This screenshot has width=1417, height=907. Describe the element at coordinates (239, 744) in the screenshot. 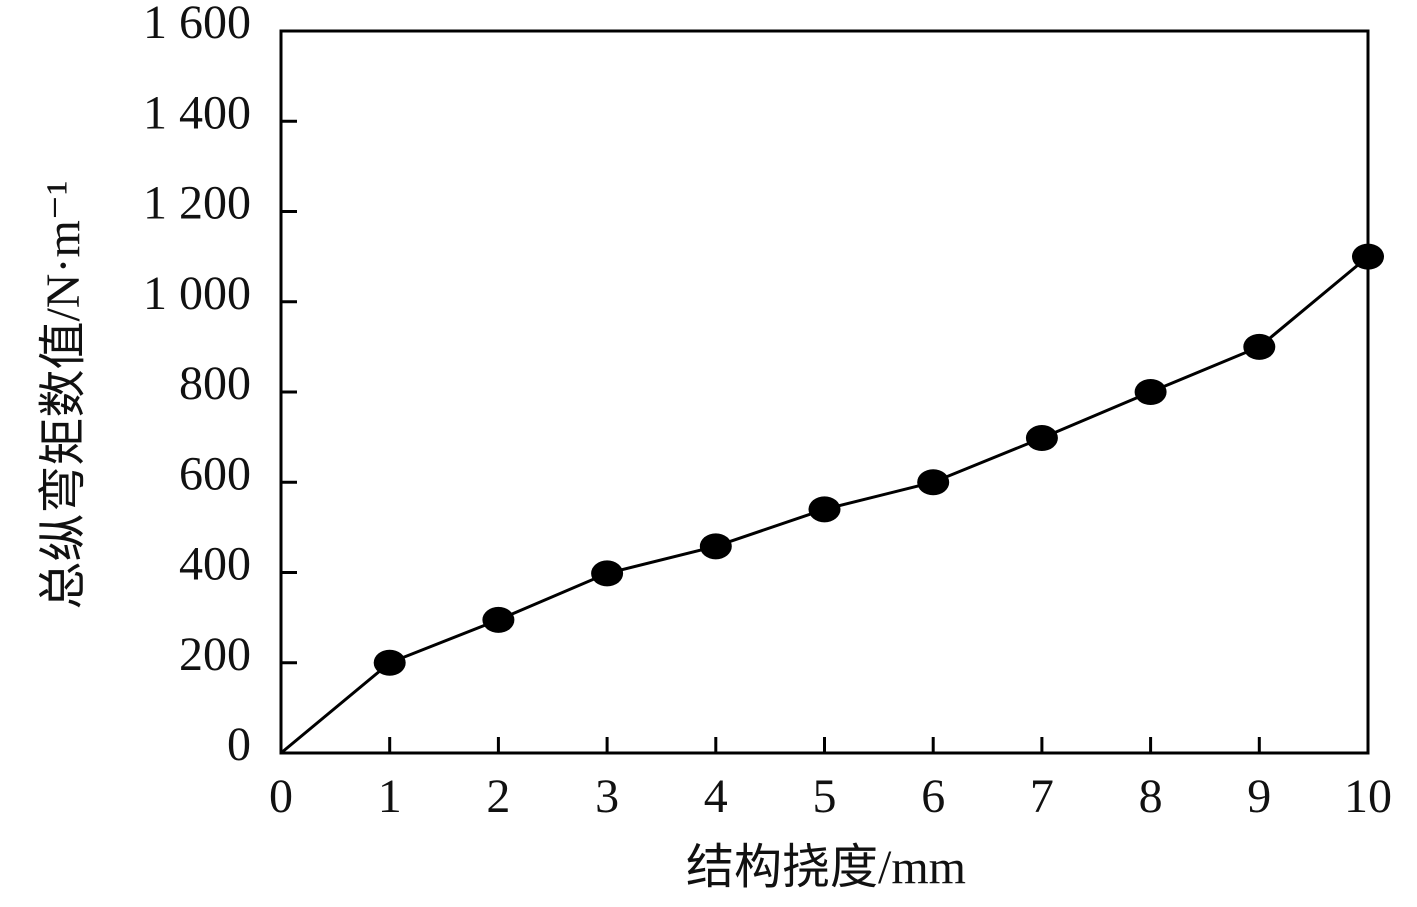

I see `y-tick-label: 0` at that location.